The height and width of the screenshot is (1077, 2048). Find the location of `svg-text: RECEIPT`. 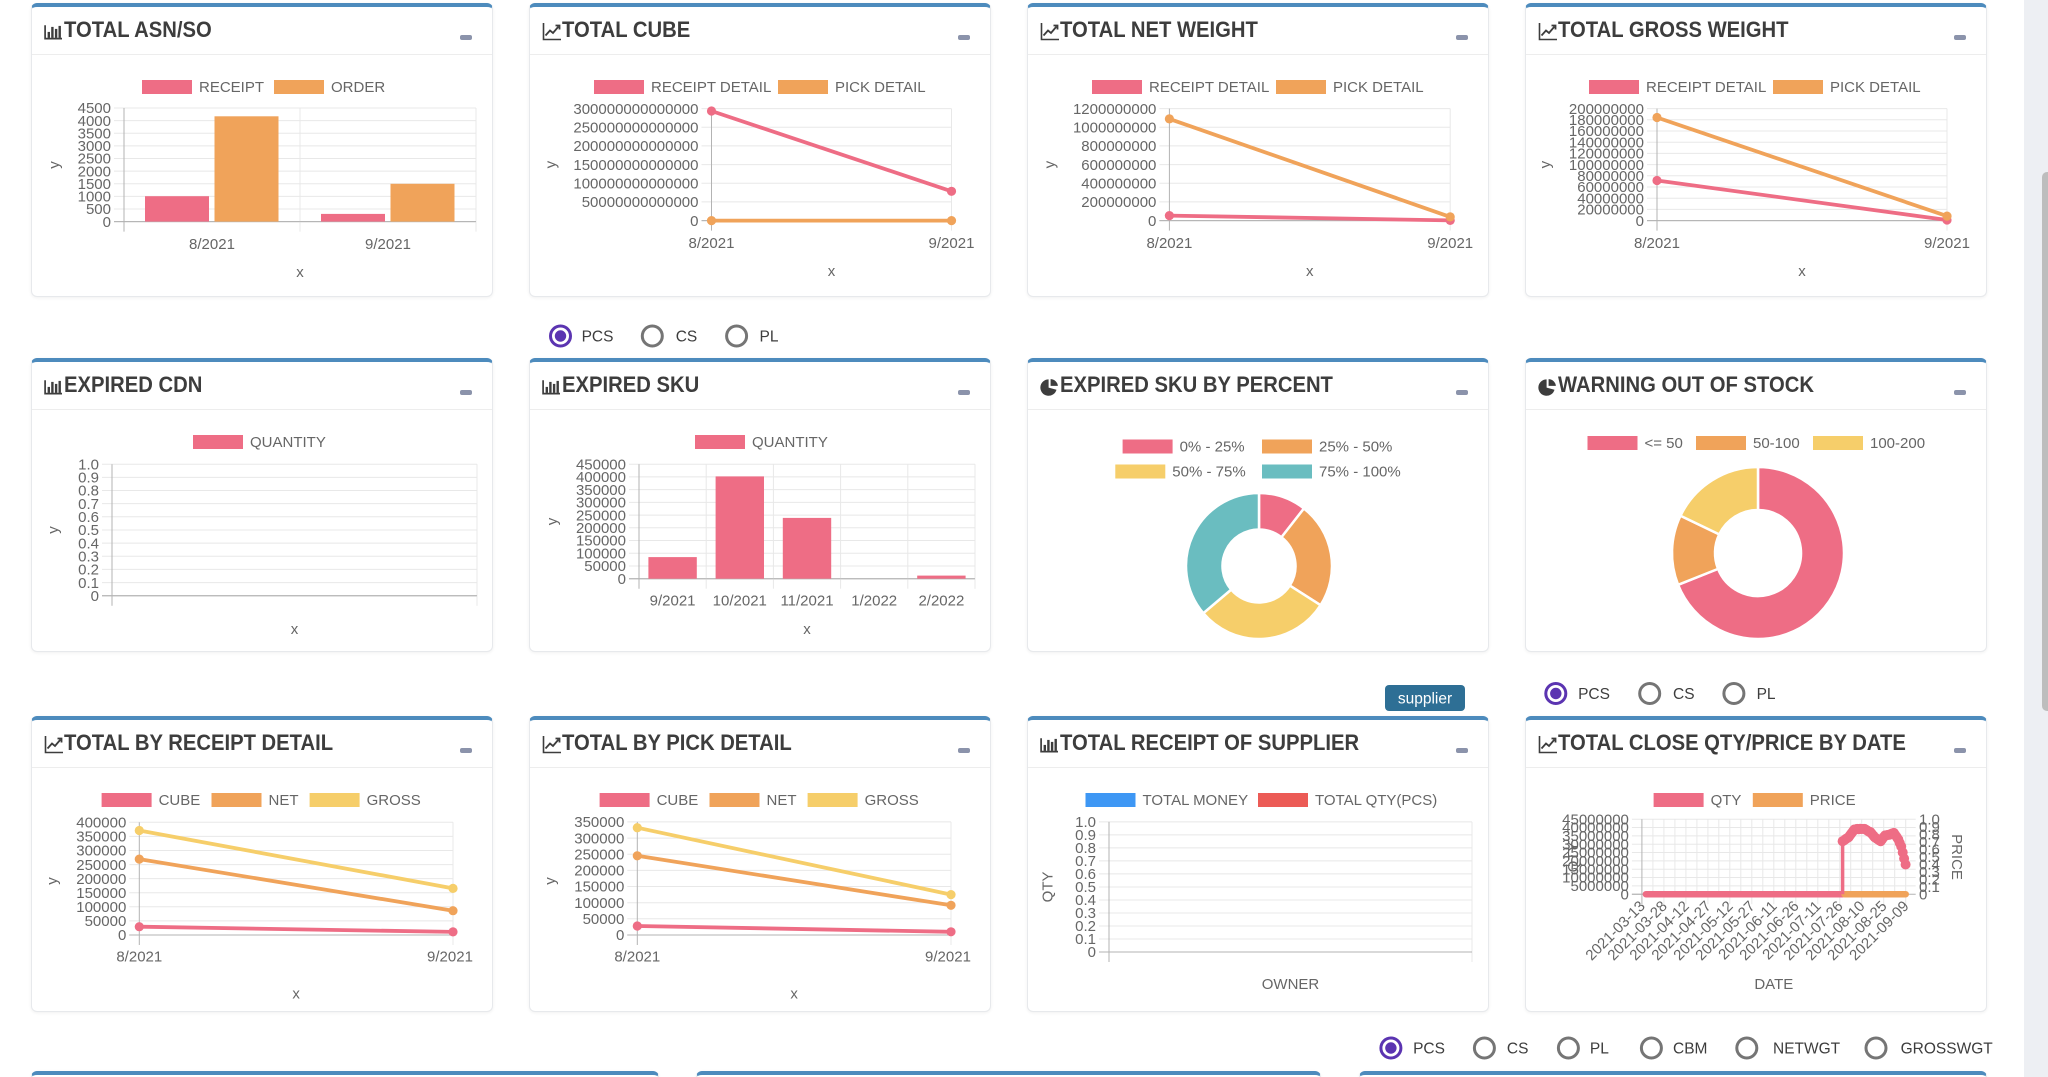

svg-text: RECEIPT is located at coordinates (231, 87).